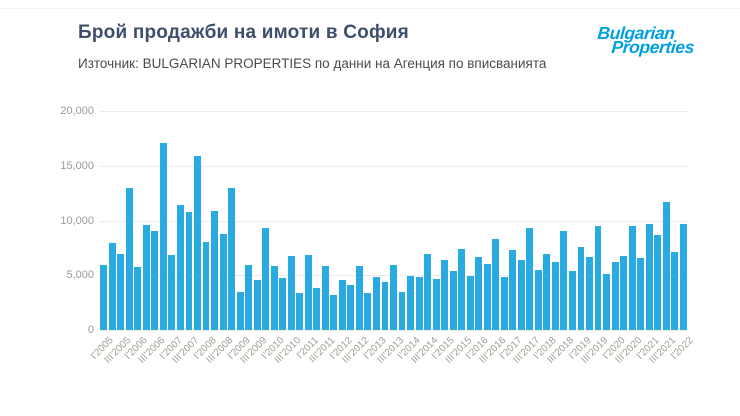  Describe the element at coordinates (243, 32) in the screenshot. I see `page-title: Брой продажби на имоти в София` at that location.